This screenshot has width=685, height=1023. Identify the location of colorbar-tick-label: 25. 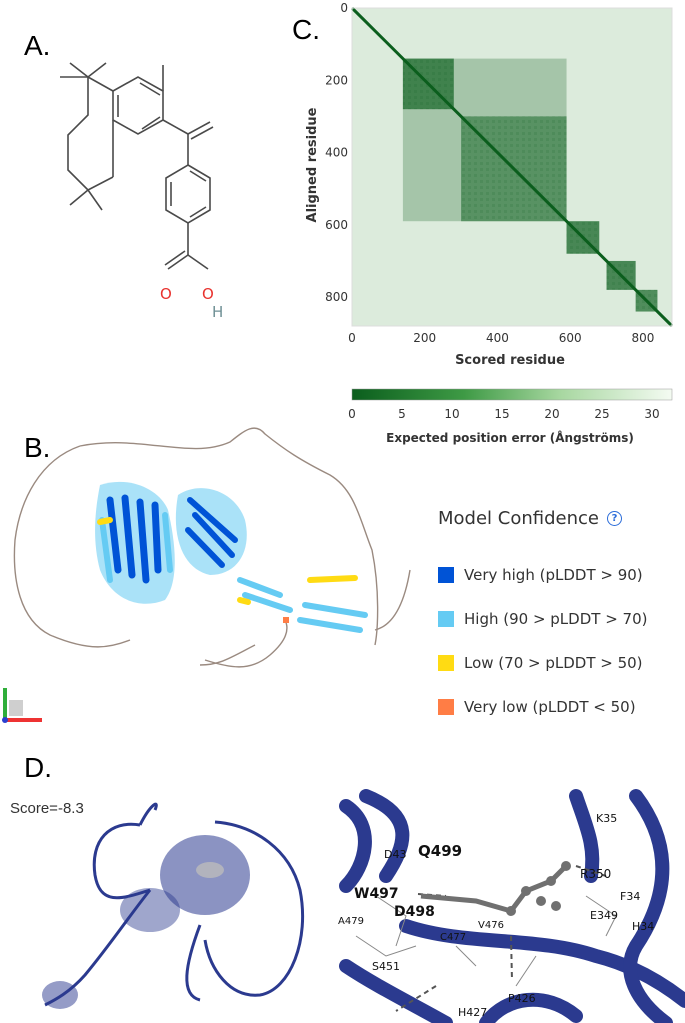
(601, 414).